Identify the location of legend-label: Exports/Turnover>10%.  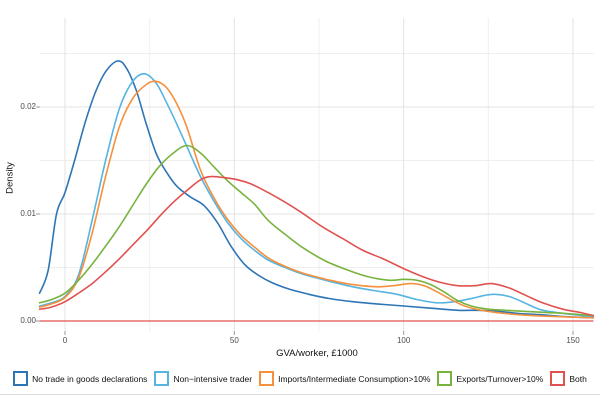
(500, 378).